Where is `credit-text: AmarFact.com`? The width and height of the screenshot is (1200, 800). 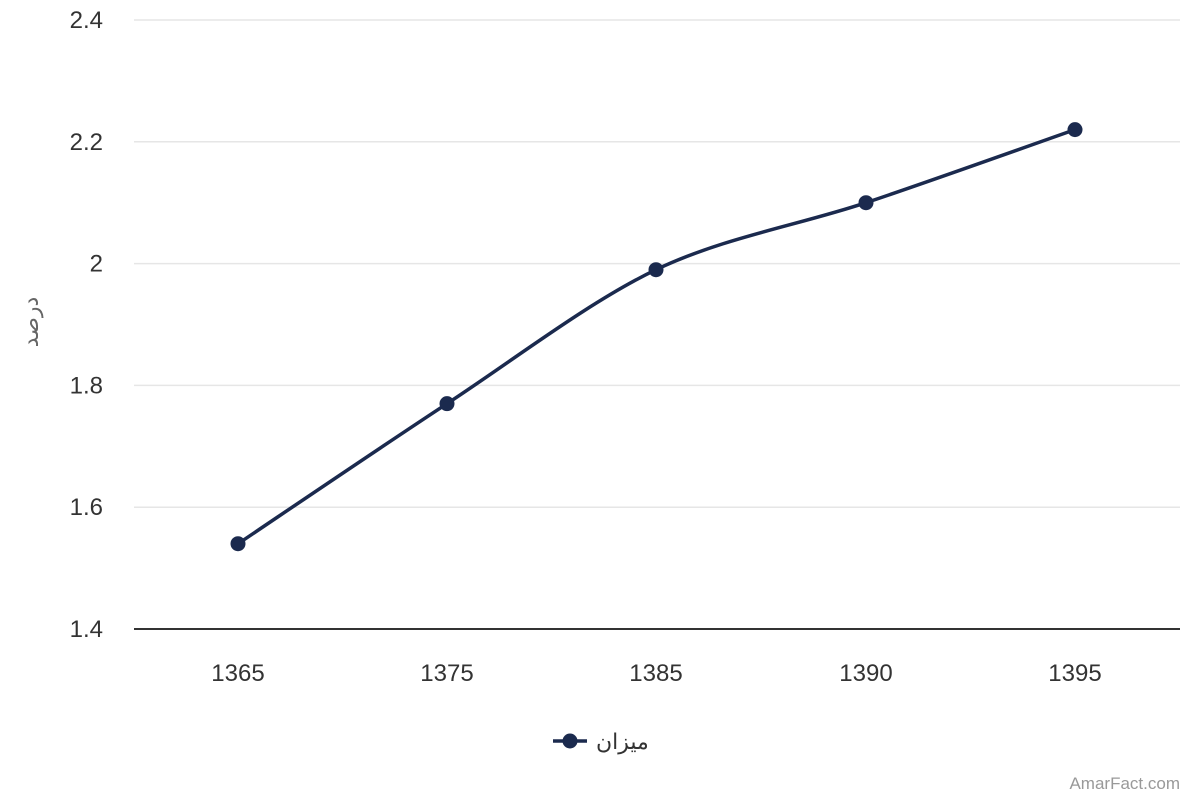 credit-text: AmarFact.com is located at coordinates (1124, 783).